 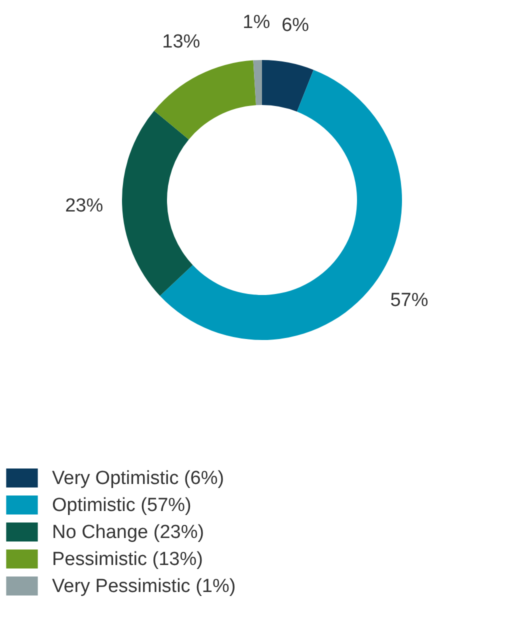 What do you see at coordinates (409, 301) in the screenshot?
I see `data-label: 57%` at bounding box center [409, 301].